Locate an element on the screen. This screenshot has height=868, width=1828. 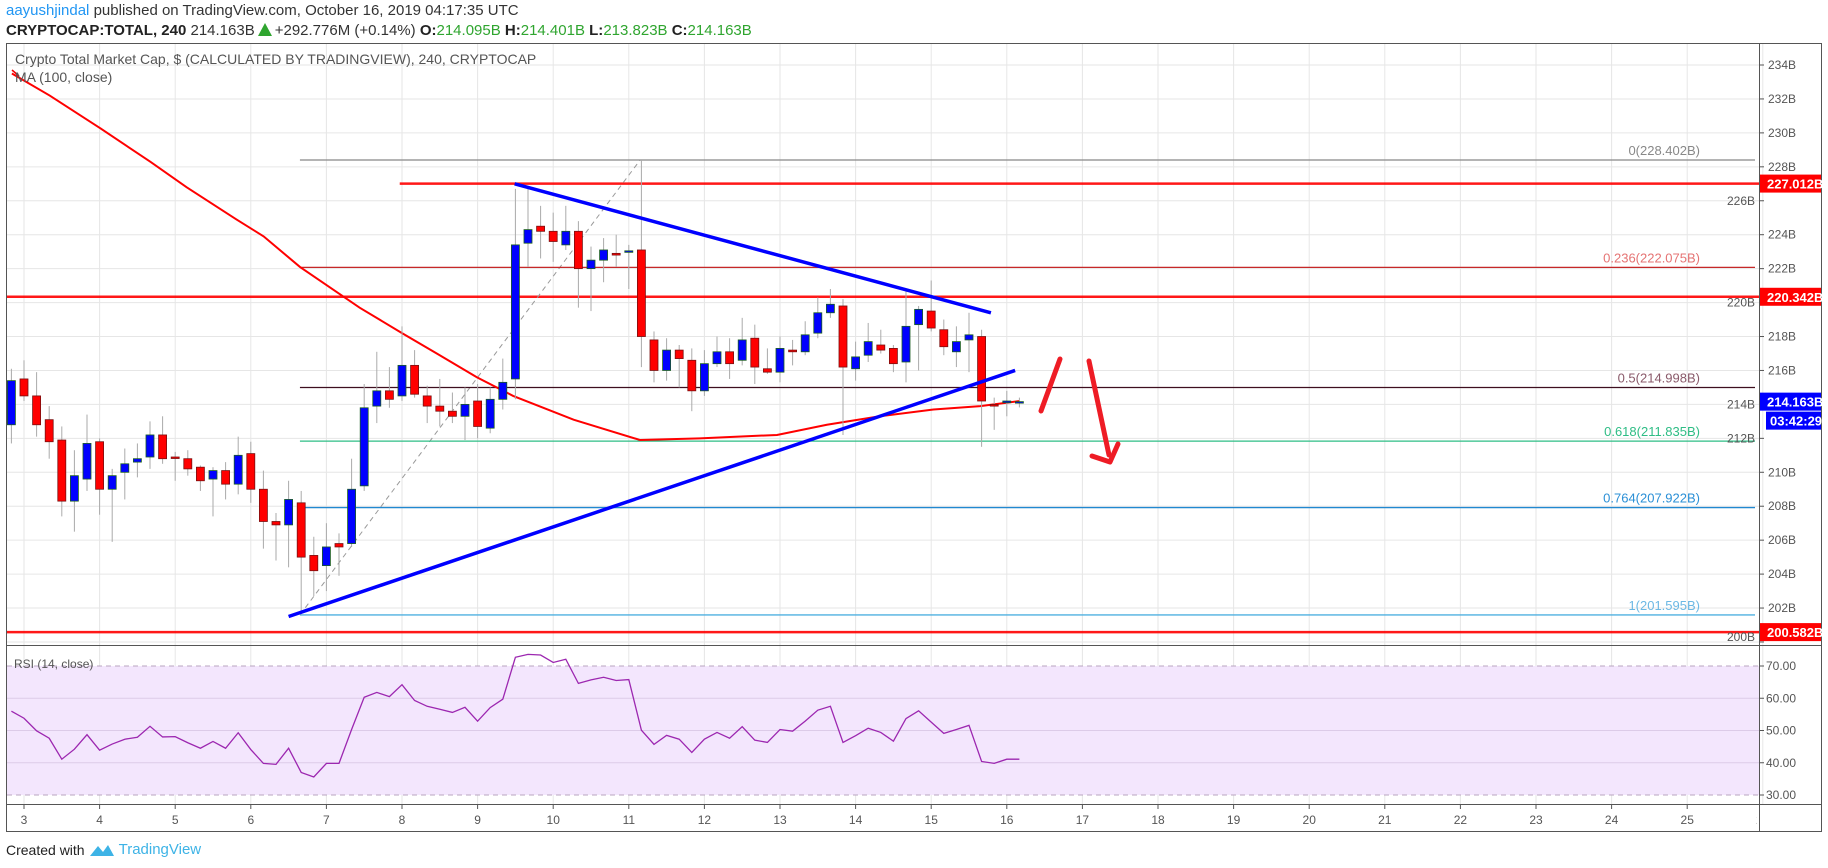
y-tick-label: 206B is located at coordinates (1782, 540).